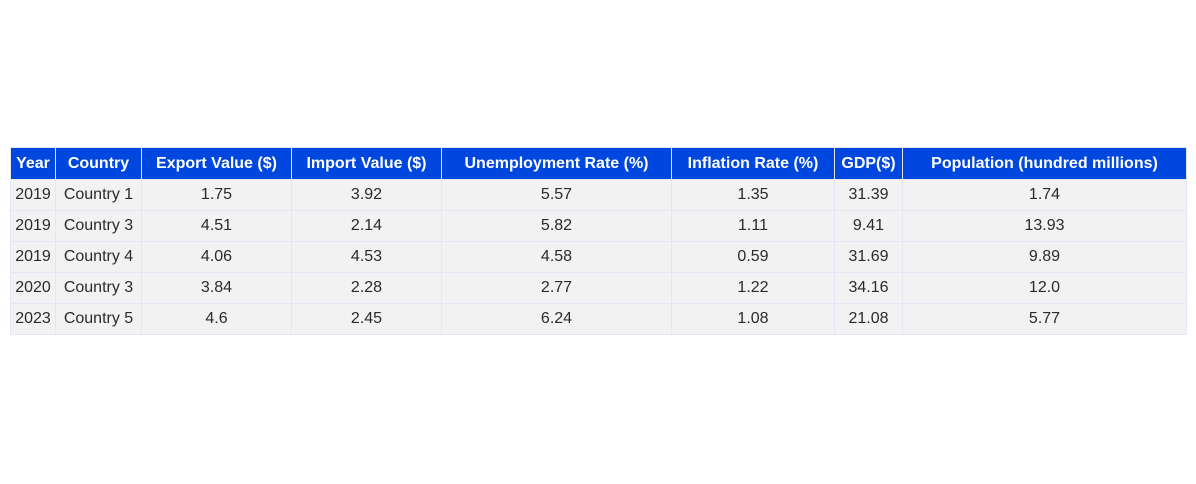  Describe the element at coordinates (366, 195) in the screenshot. I see `table-cell: 3.92` at that location.